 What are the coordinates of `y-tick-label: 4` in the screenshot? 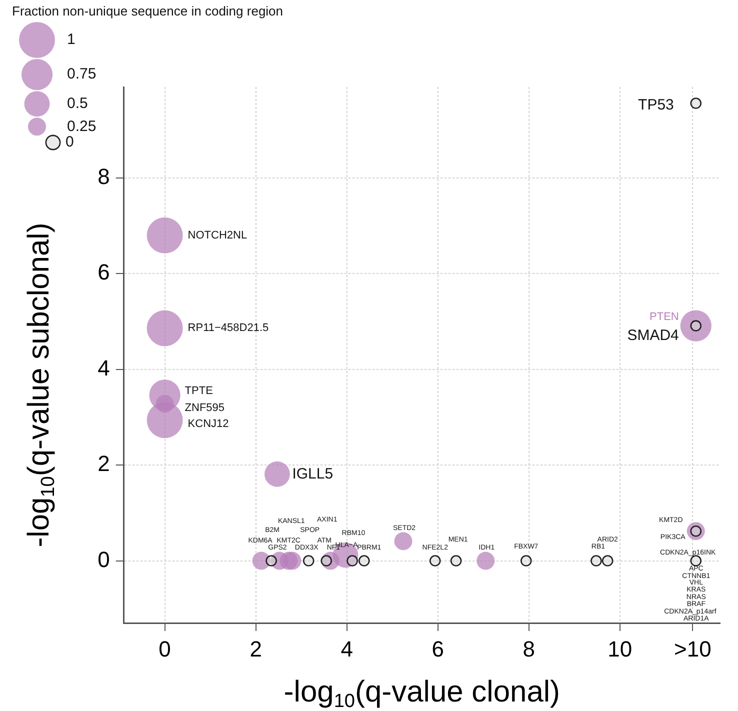 It's located at (104, 367).